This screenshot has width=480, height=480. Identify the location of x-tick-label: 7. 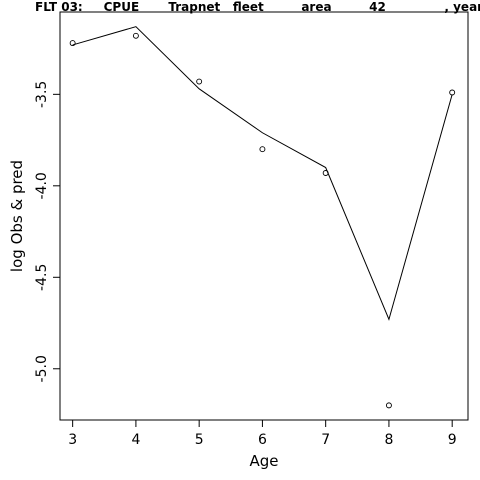
(325, 440).